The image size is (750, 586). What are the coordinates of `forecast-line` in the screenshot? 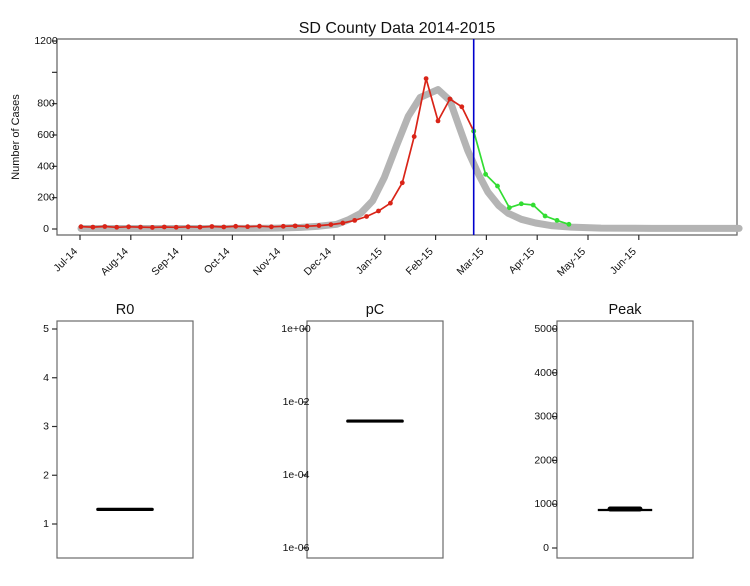 It's located at (521, 178).